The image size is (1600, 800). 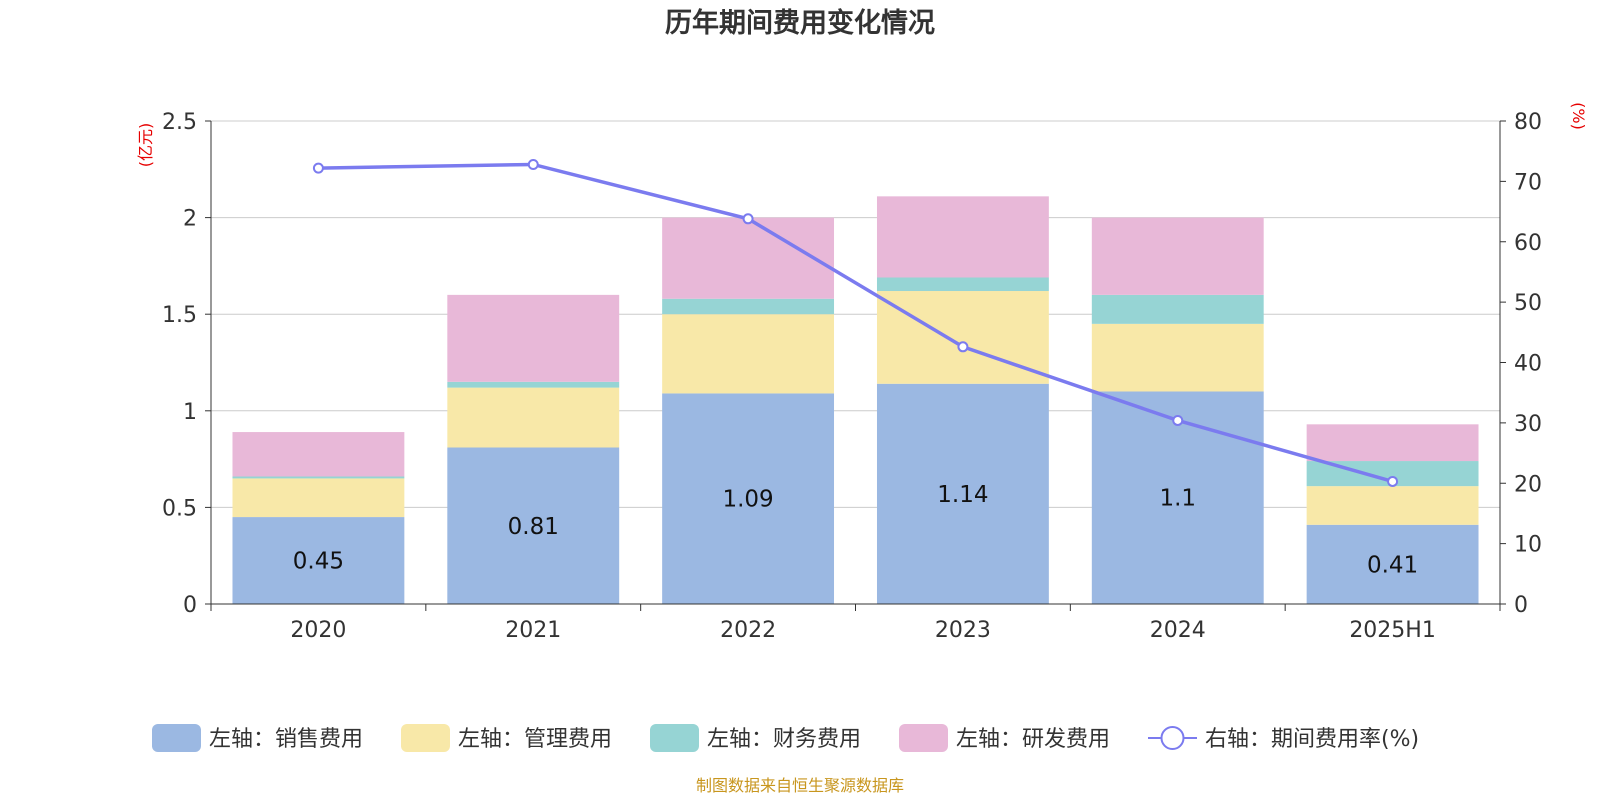 I want to click on right-tick-label: 0, so click(x=1521, y=605).